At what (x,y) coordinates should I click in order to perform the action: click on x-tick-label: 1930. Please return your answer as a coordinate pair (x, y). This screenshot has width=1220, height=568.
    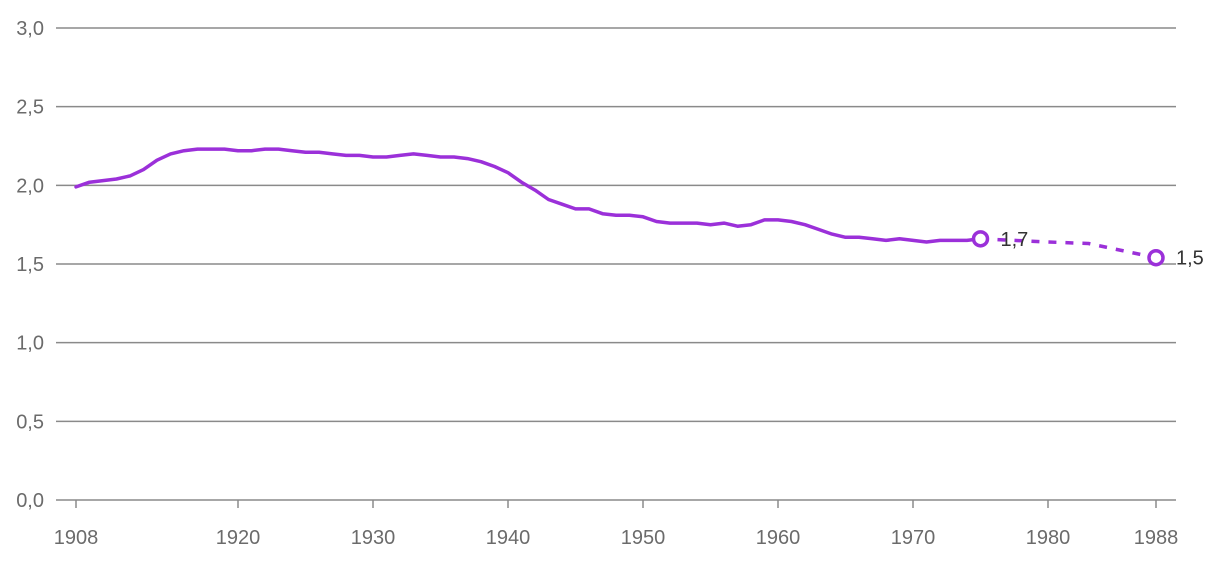
    Looking at the image, I should click on (373, 538).